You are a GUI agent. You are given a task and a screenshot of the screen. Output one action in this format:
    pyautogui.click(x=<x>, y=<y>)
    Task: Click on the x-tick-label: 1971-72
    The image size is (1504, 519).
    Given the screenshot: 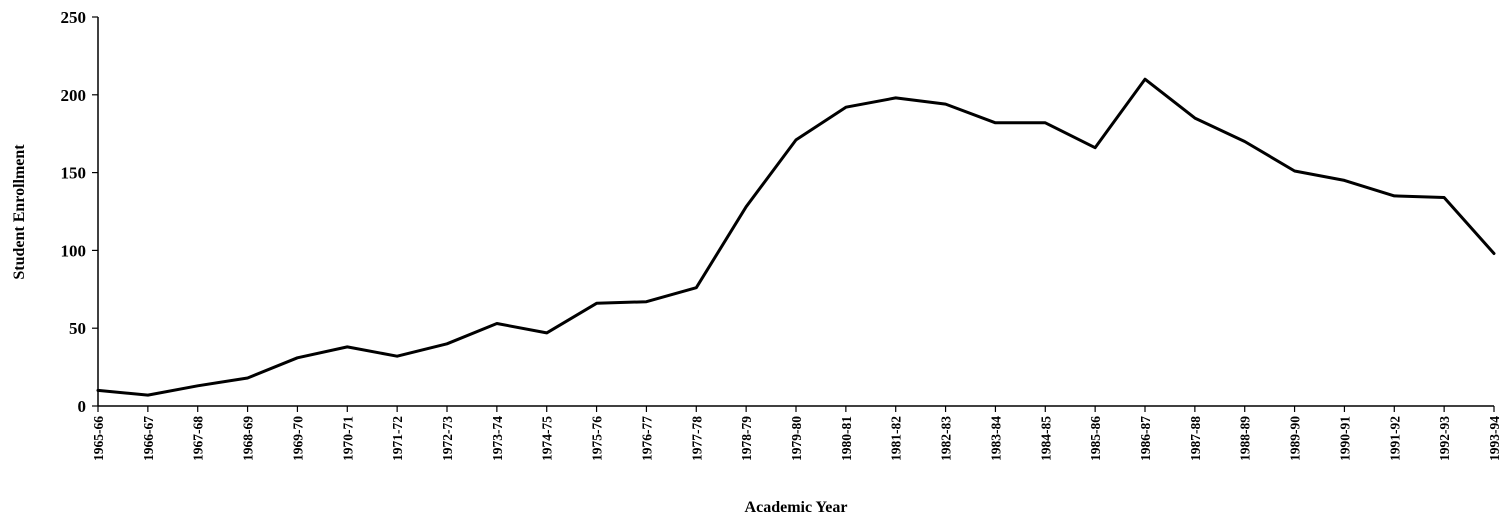 What is the action you would take?
    pyautogui.click(x=397, y=438)
    